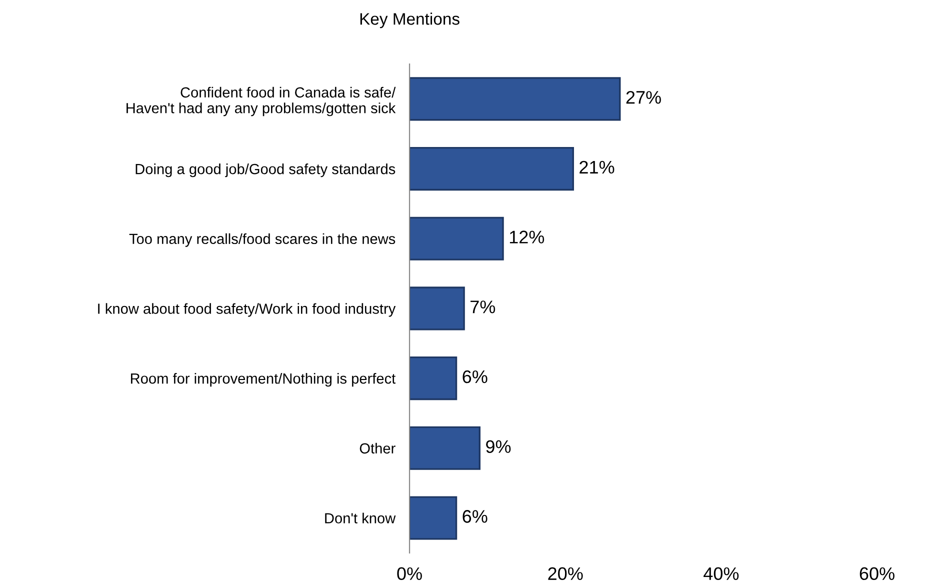 The image size is (935, 582). Describe the element at coordinates (266, 170) in the screenshot. I see `y-tick-label: Doing a good job/Good safety standards` at that location.